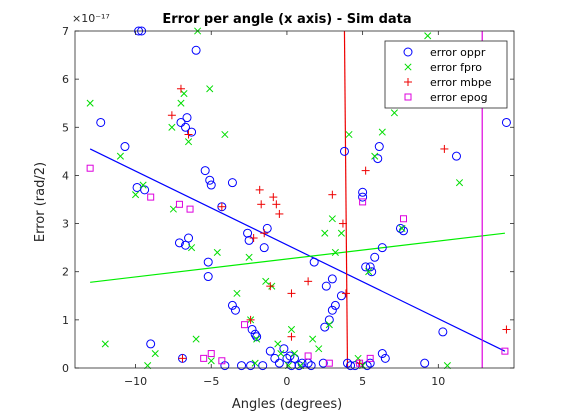 The width and height of the screenshot is (568, 415). Describe the element at coordinates (65, 272) in the screenshot. I see `y-tick-label-2: 2` at that location.